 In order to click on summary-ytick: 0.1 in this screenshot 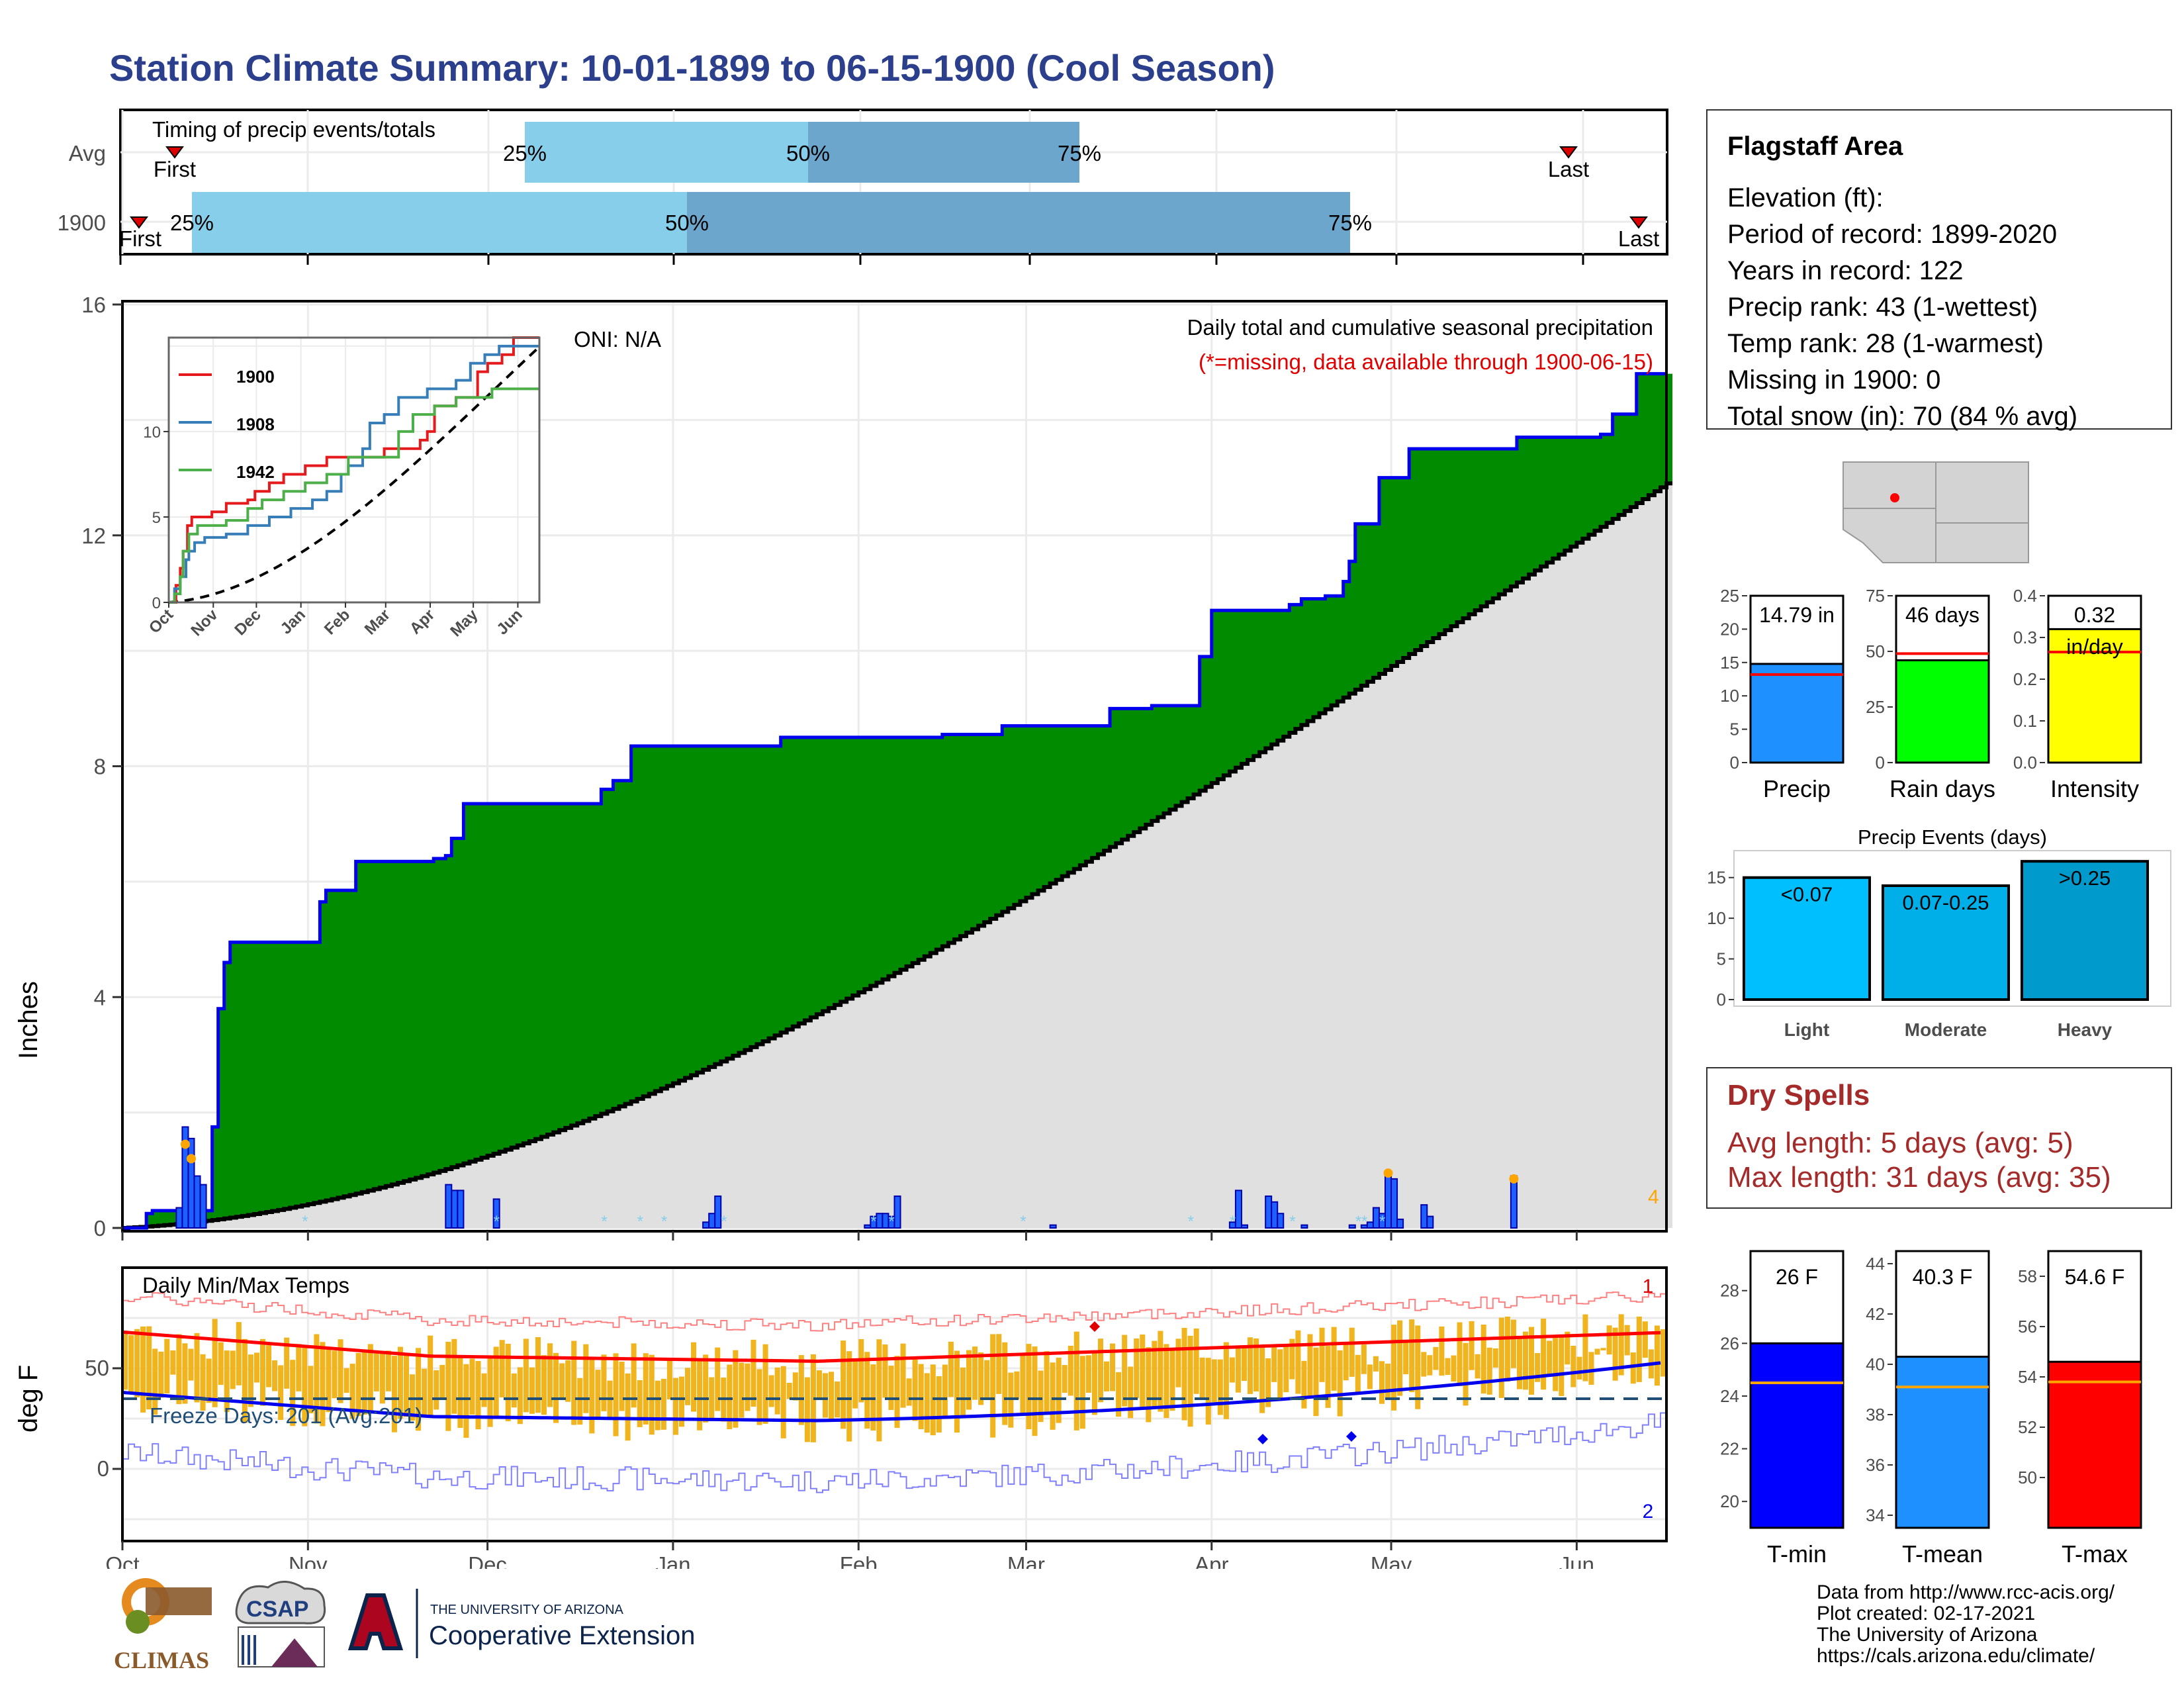, I will do `click(2025, 721)`.